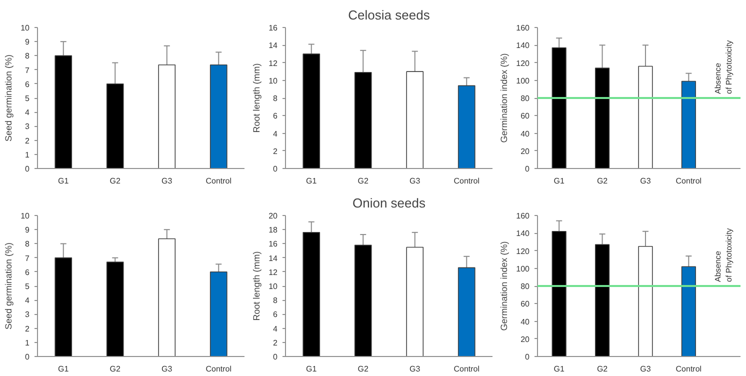  I want to click on chart-title: Celosia seeds, so click(389, 15).